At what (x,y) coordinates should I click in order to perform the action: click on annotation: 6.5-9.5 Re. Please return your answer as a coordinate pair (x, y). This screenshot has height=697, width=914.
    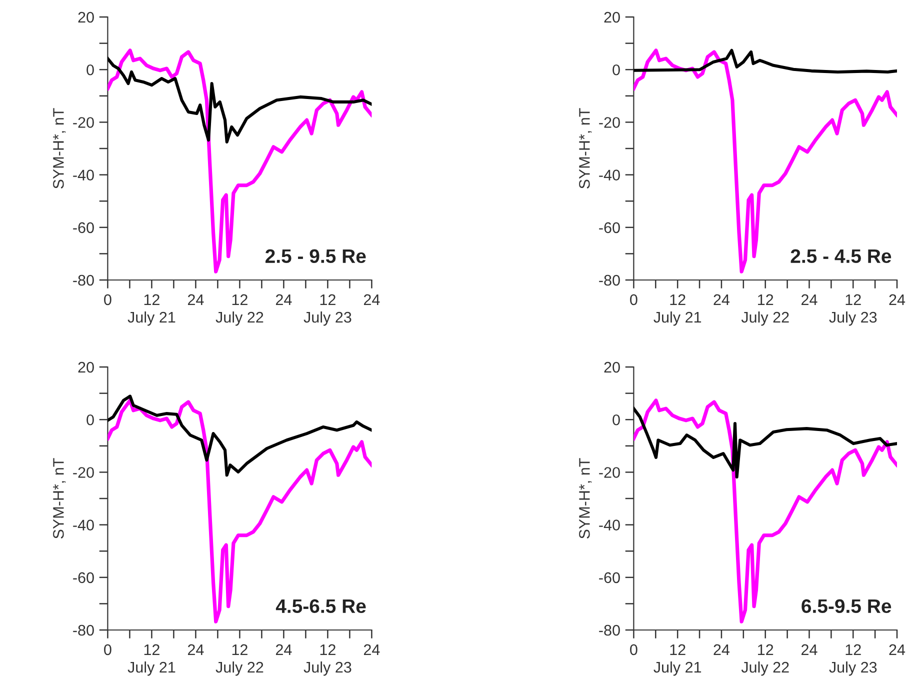
    Looking at the image, I should click on (847, 606).